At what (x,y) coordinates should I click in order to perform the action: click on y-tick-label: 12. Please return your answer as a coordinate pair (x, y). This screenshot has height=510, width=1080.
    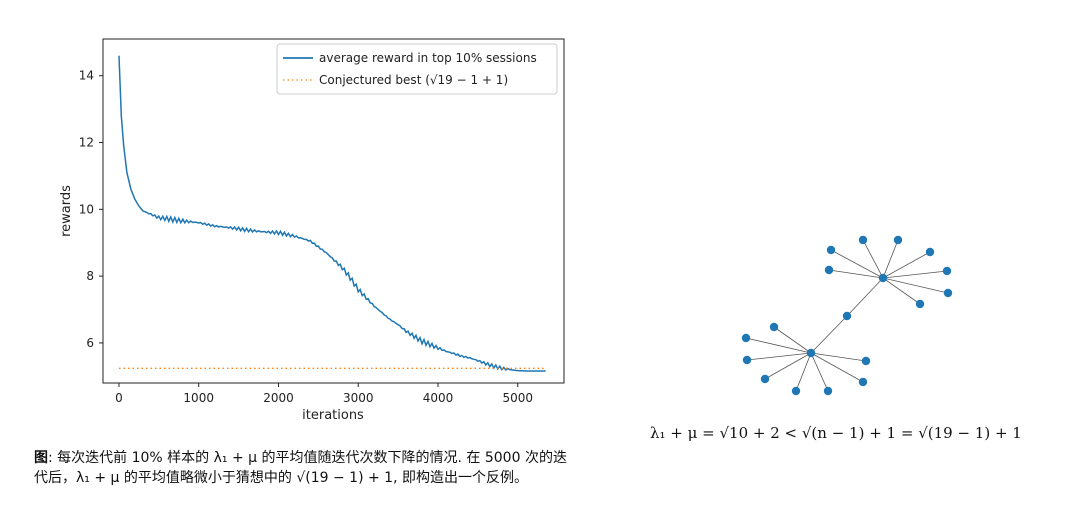
    Looking at the image, I should click on (86, 143).